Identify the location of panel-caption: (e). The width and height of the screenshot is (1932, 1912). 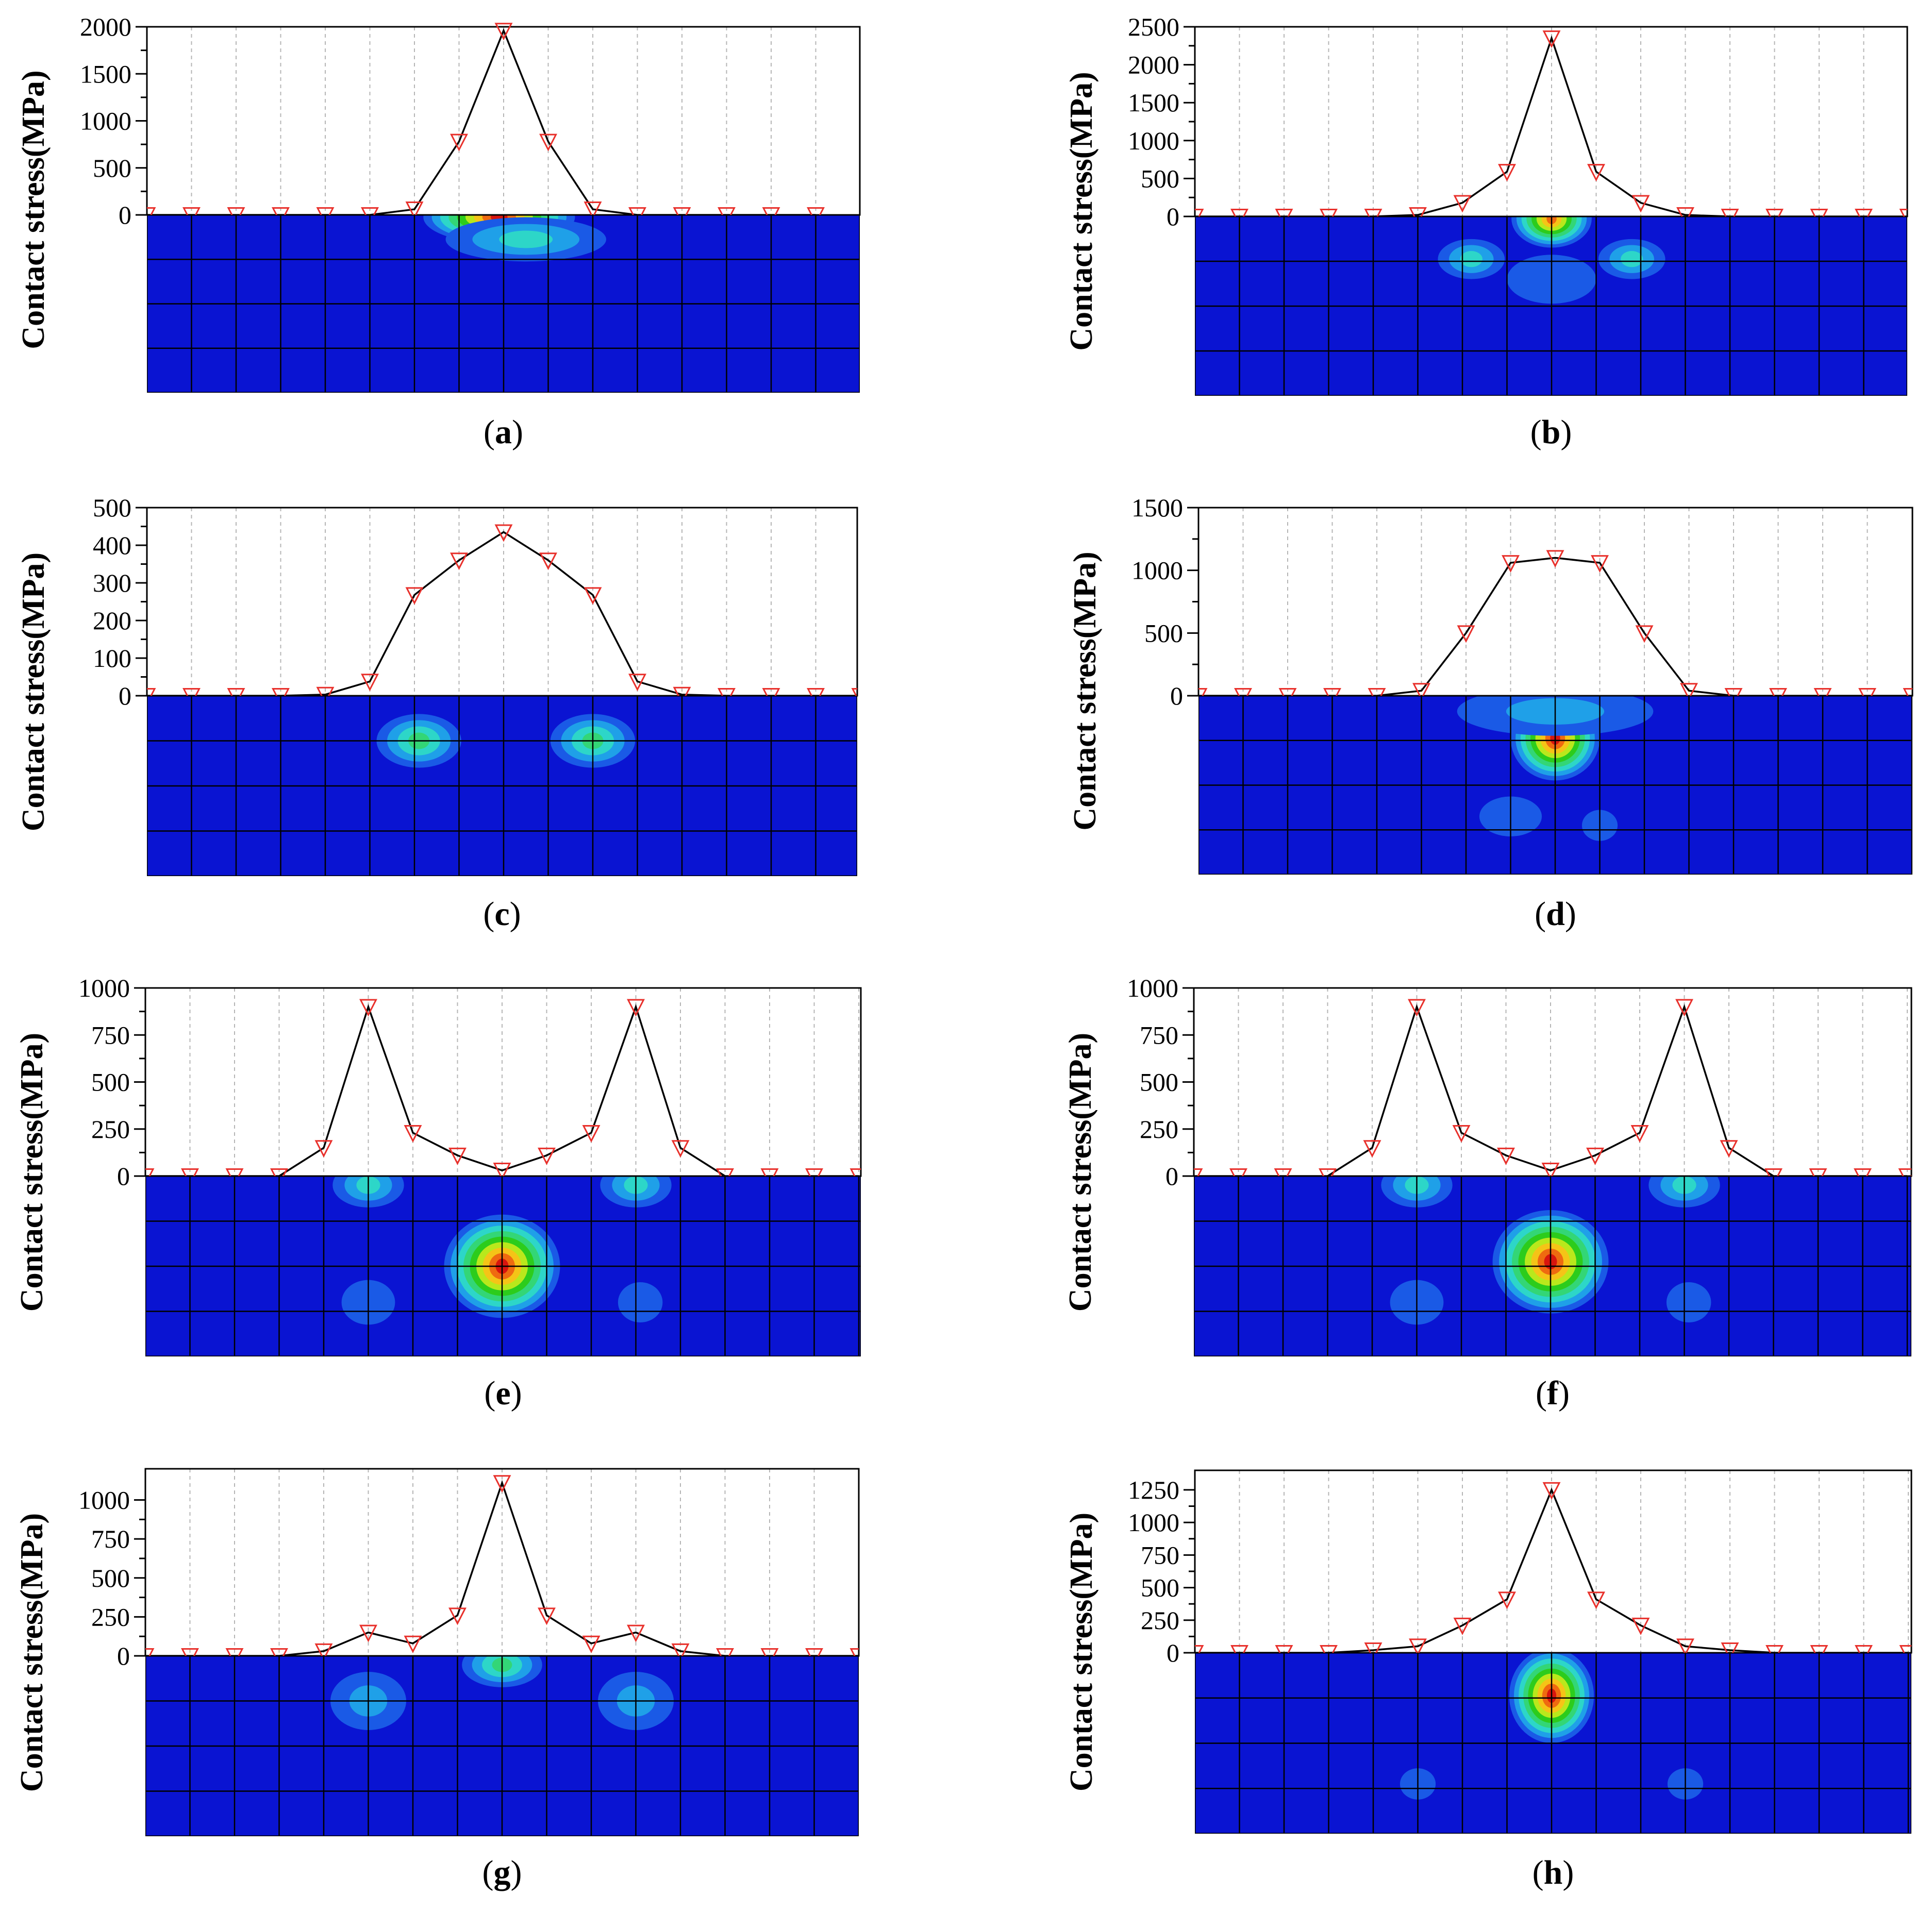
(503, 1393).